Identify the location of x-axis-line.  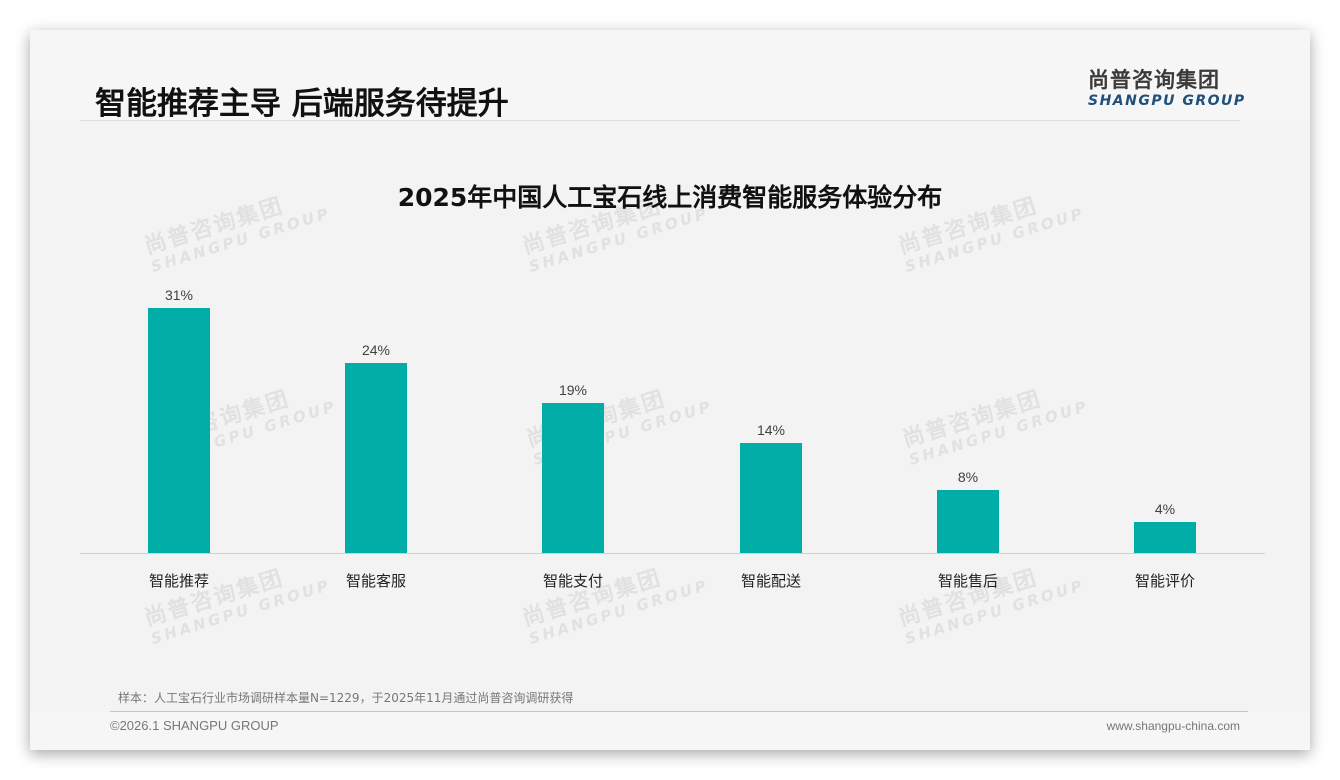
(672, 553).